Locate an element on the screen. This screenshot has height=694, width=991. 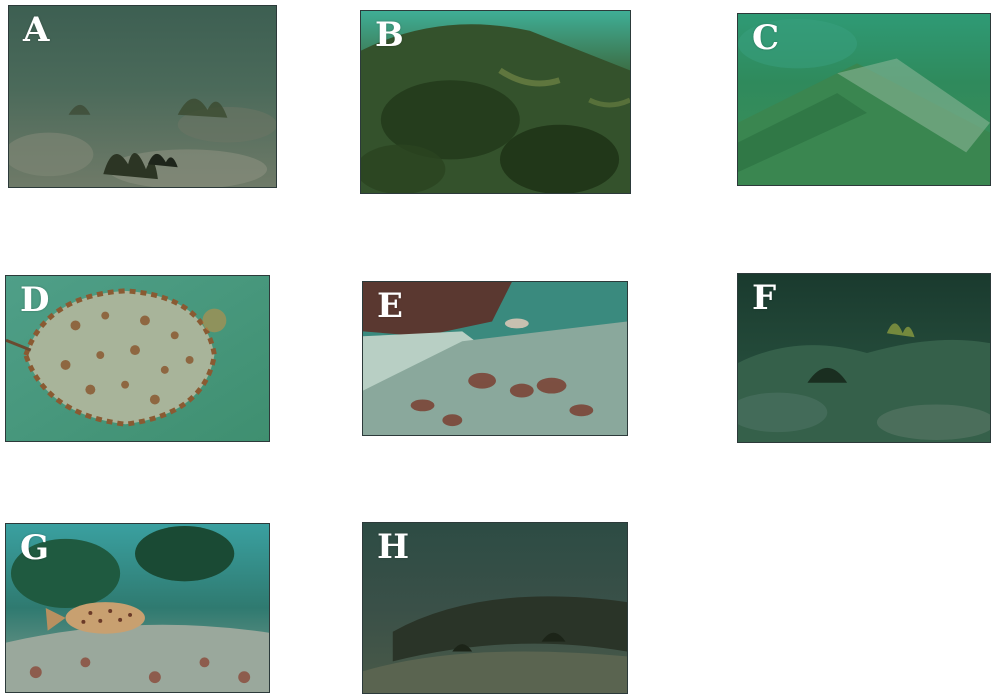
underwater-photo-b is located at coordinates (495, 102).